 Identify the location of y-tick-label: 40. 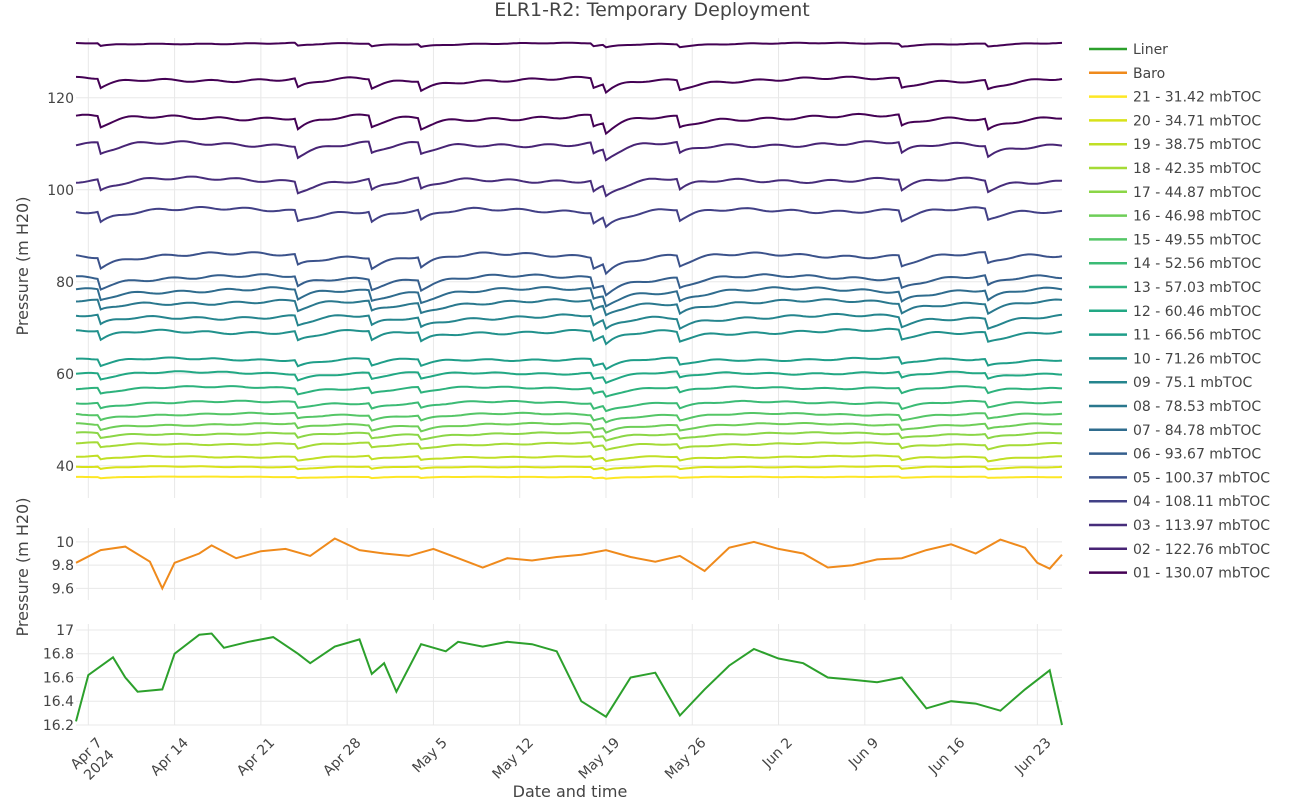
(65, 467).